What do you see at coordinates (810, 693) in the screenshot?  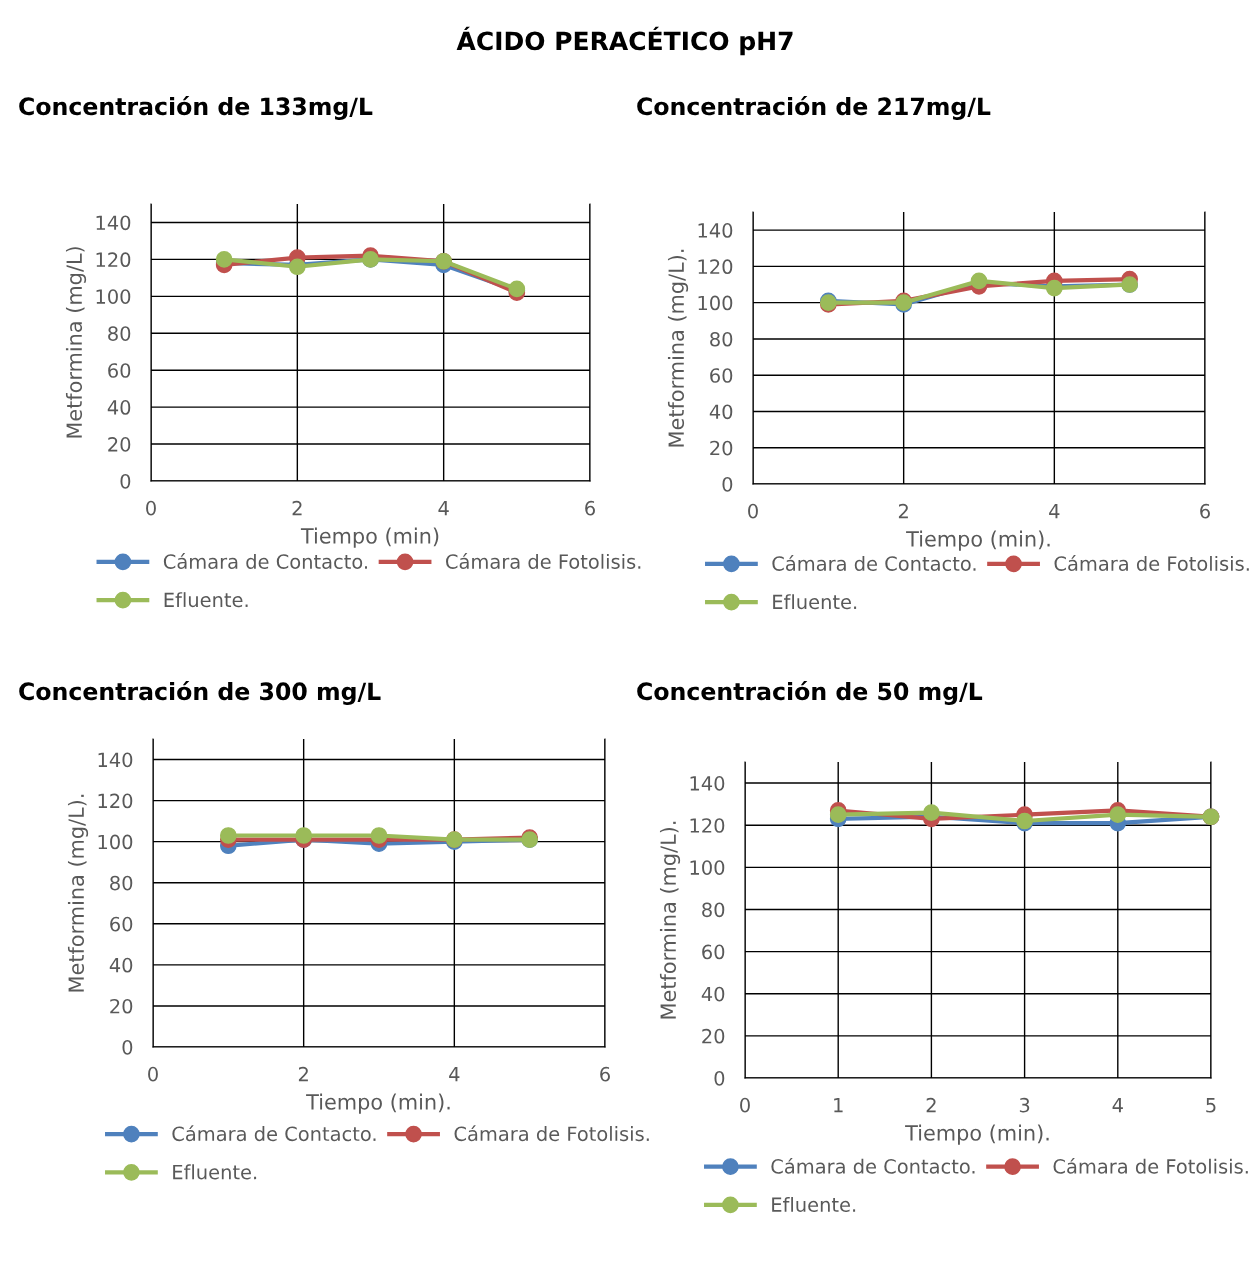 I see `chart-title: Concentración de 50 mg/L` at bounding box center [810, 693].